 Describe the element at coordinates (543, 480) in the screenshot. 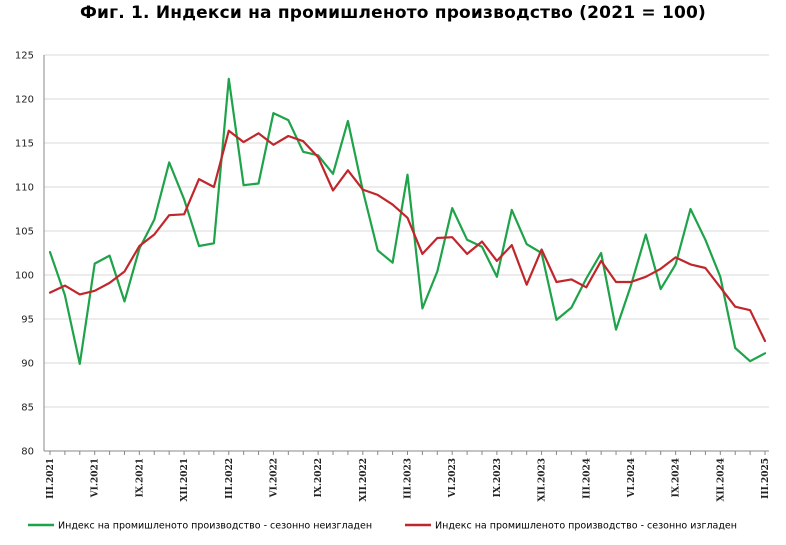

I see `x-tick-label: XII.2023` at that location.